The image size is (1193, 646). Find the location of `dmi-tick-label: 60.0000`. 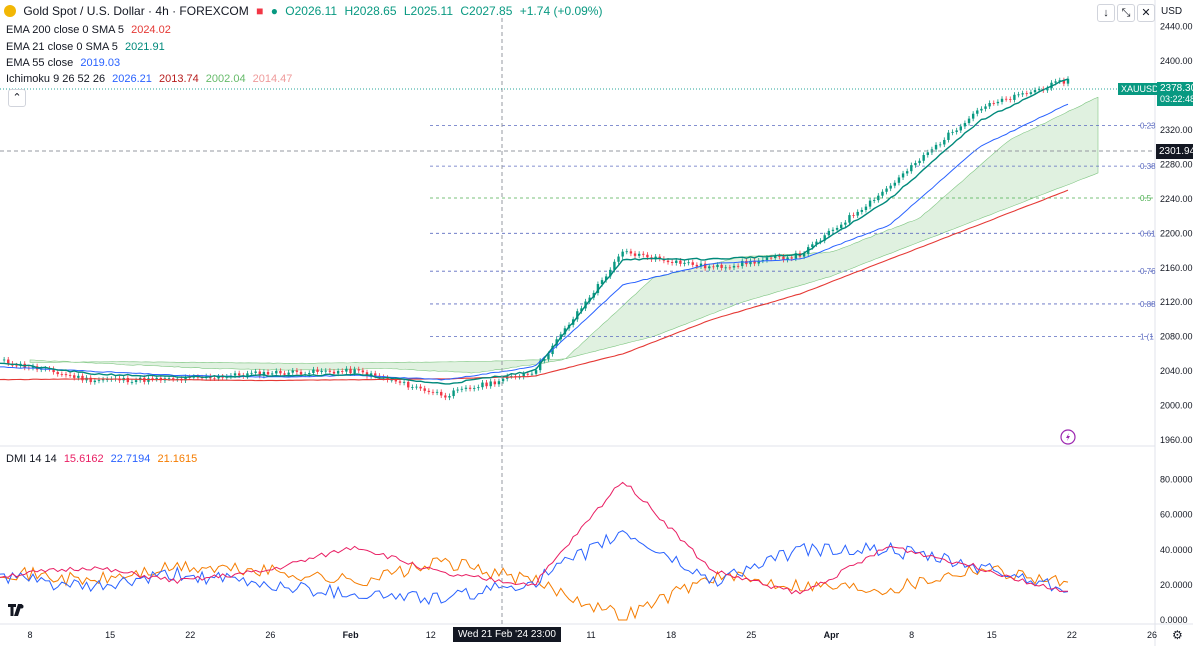

dmi-tick-label: 60.0000 is located at coordinates (1176, 515).